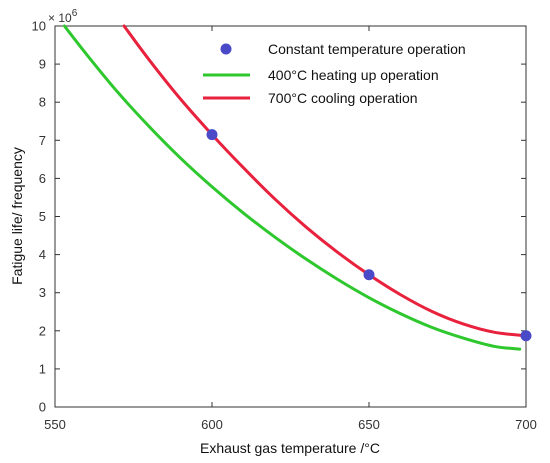 This screenshot has height=463, width=550. What do you see at coordinates (55, 424) in the screenshot?
I see `x-tick-label: 550` at bounding box center [55, 424].